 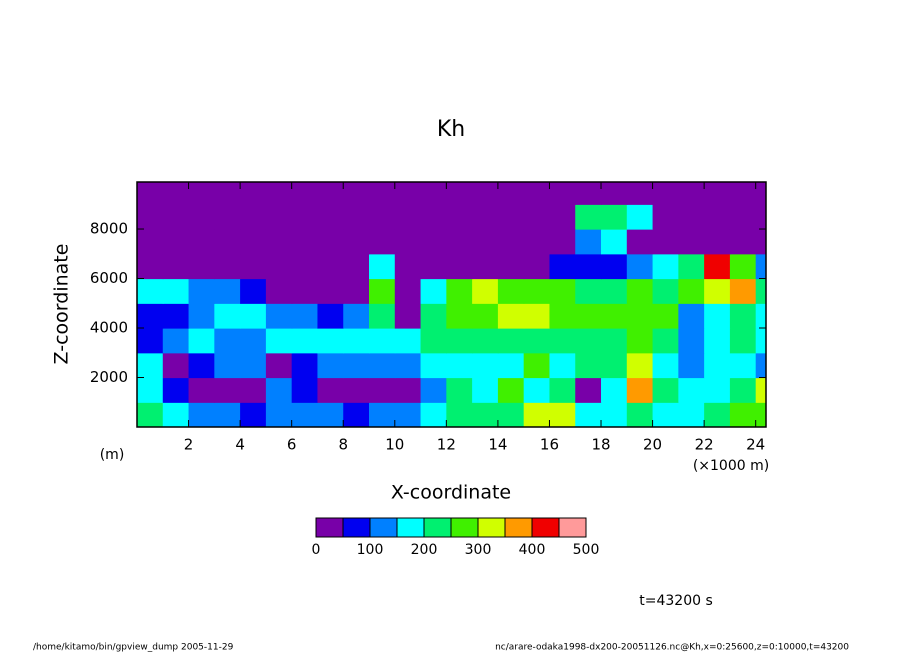 What do you see at coordinates (600, 445) in the screenshot?
I see `x-tick-label: 18` at bounding box center [600, 445].